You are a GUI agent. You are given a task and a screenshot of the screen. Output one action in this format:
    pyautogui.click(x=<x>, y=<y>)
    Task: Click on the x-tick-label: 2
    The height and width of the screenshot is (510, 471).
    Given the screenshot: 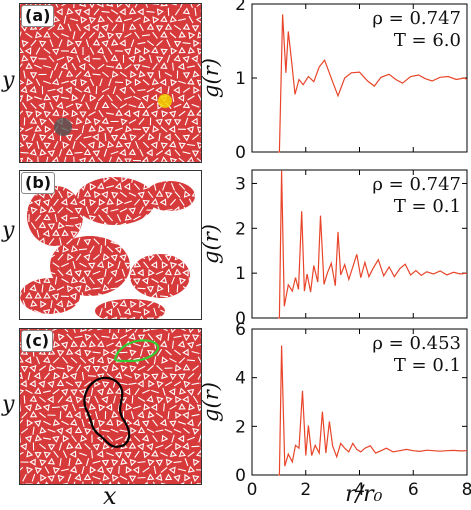 What is the action you would take?
    pyautogui.click(x=305, y=490)
    